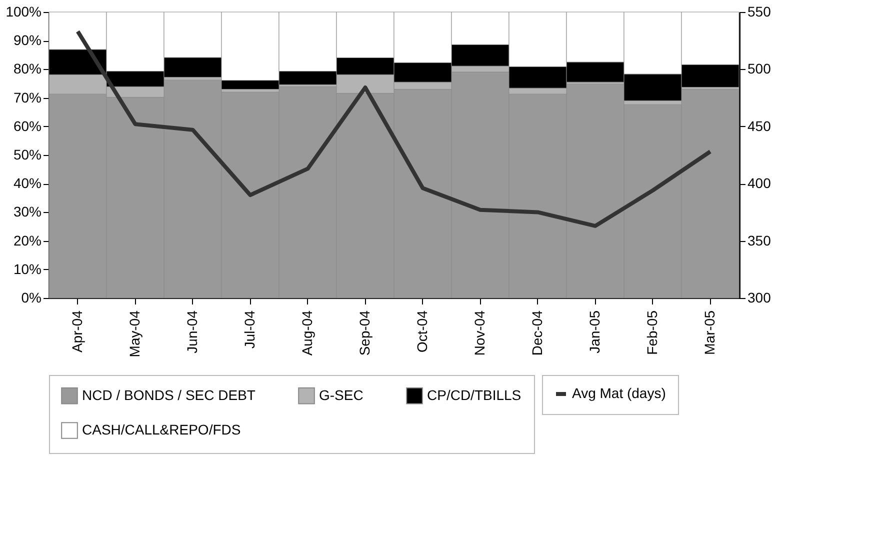 The width and height of the screenshot is (894, 544). What do you see at coordinates (31, 298) in the screenshot?
I see `y-tick-label: 0%` at bounding box center [31, 298].